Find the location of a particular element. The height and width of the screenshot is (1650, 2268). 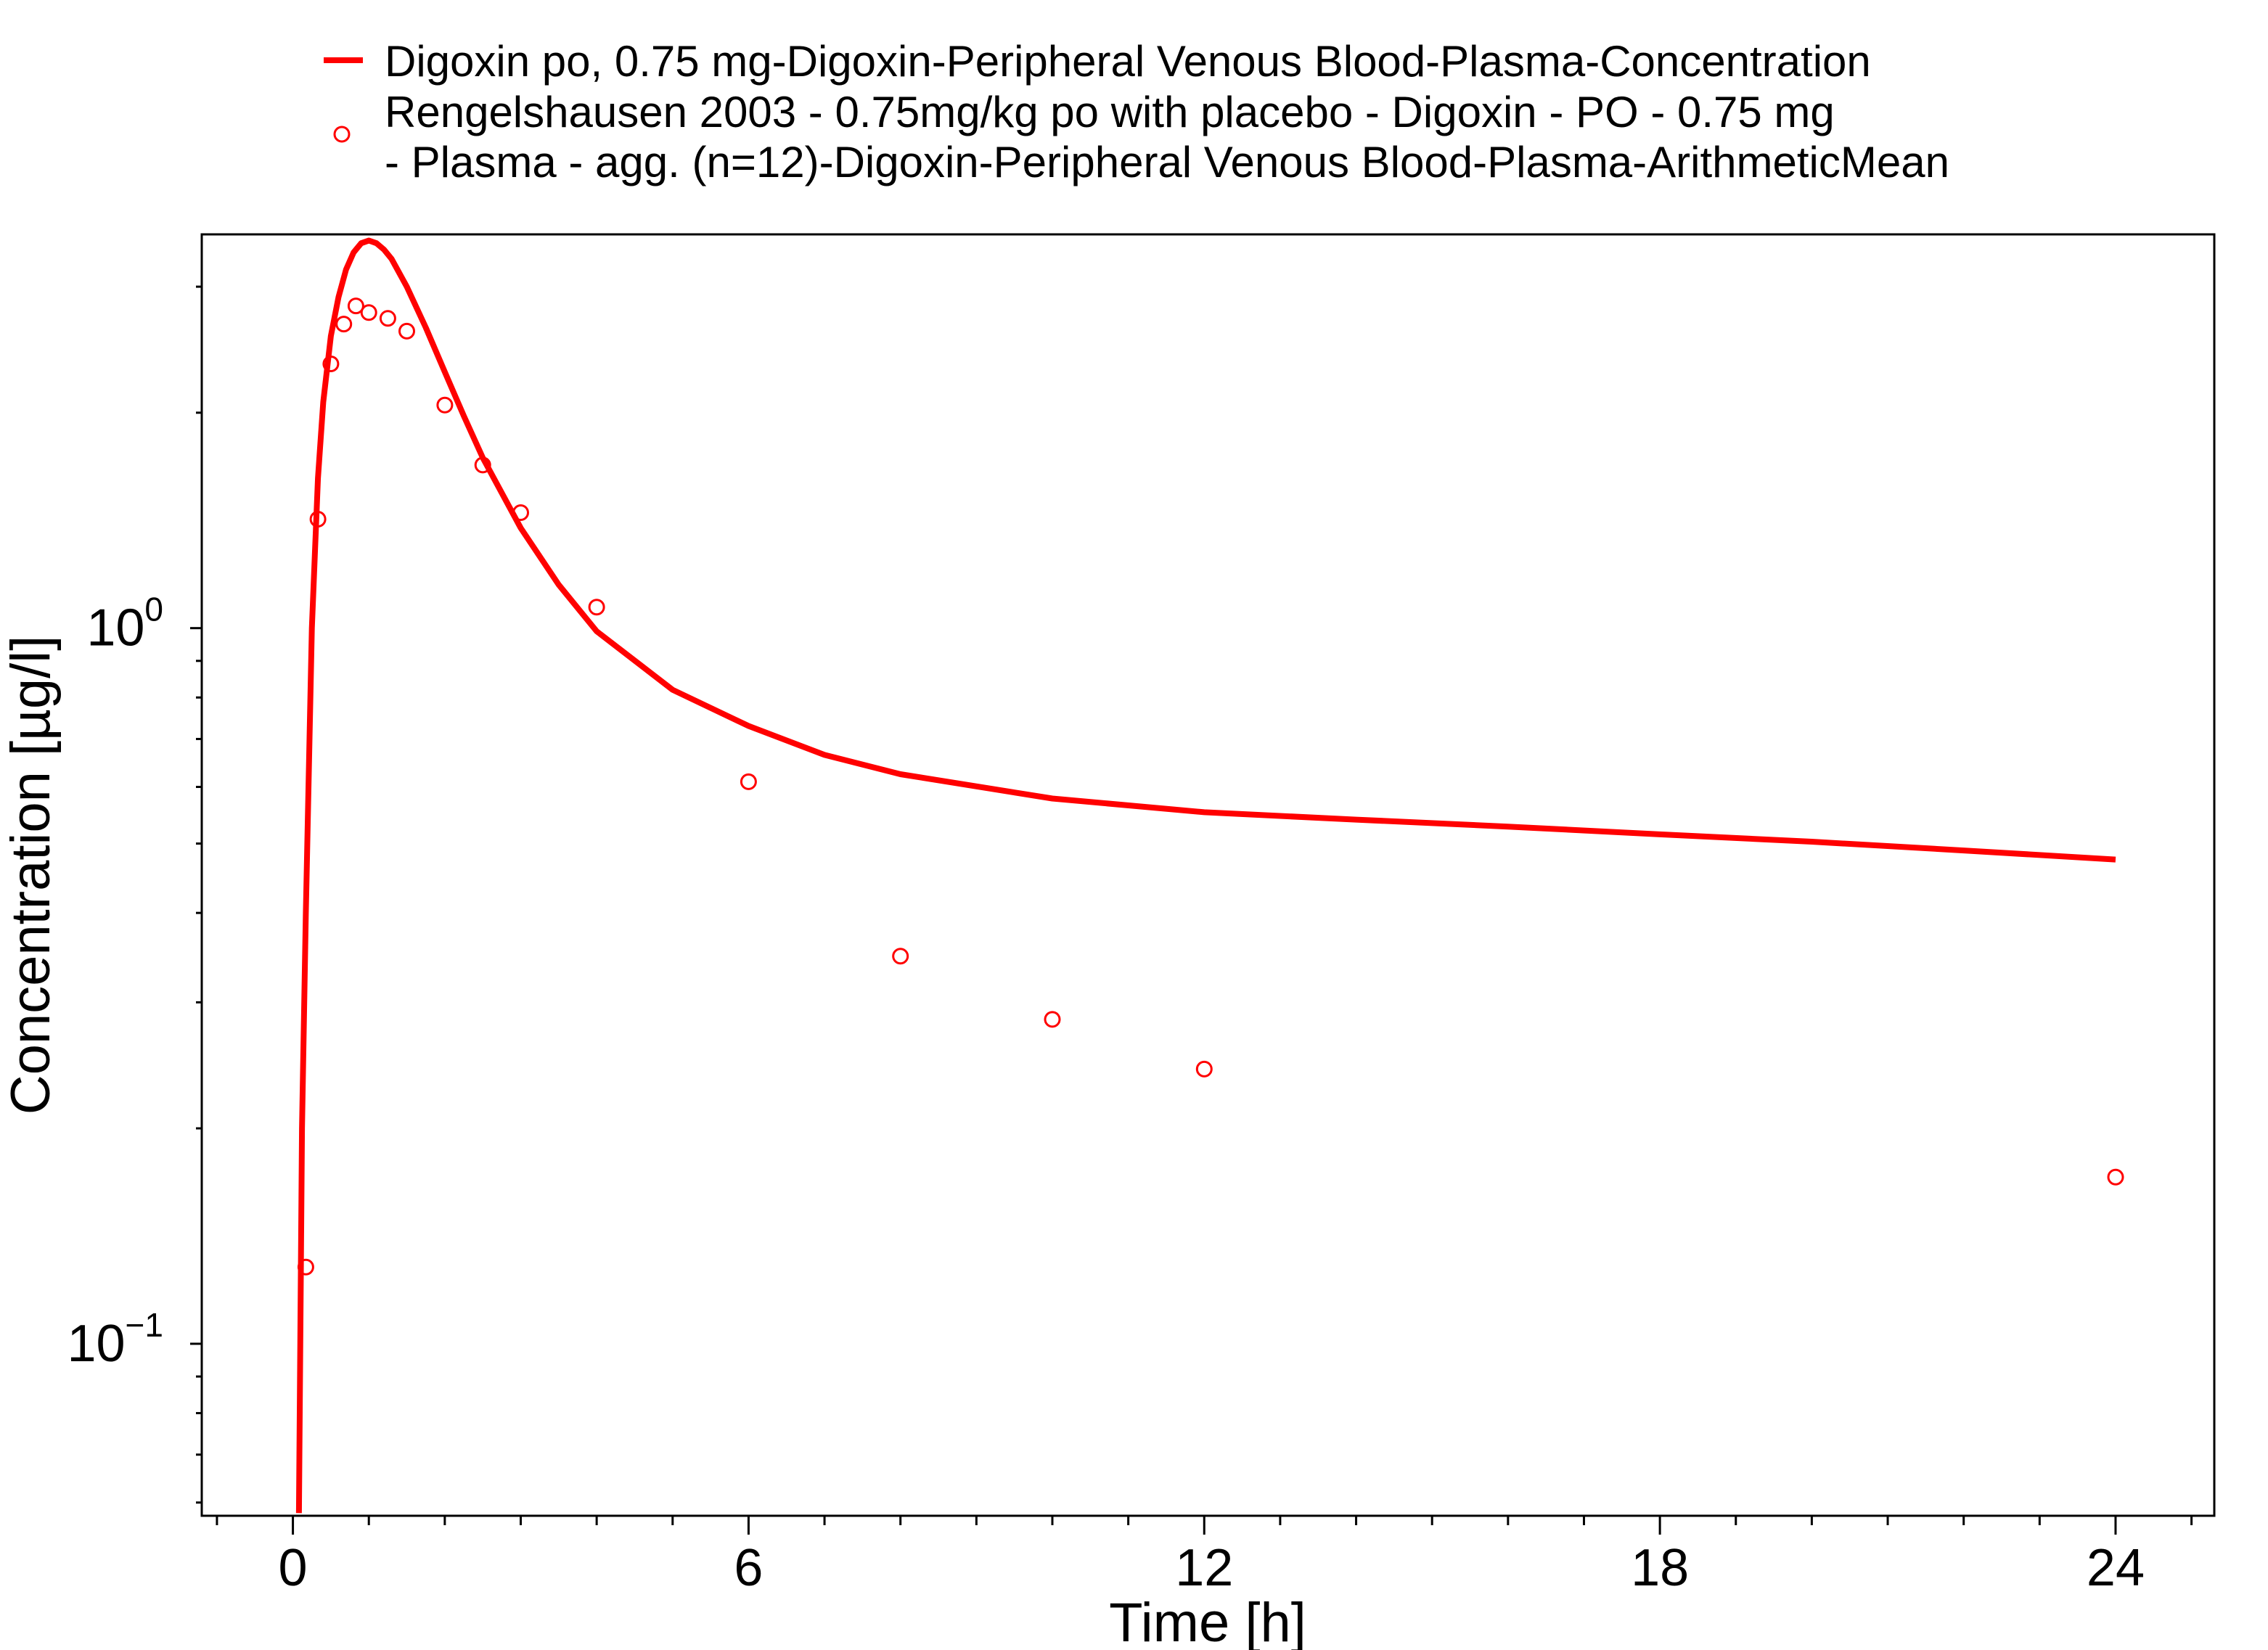

x-tick-label: 24 is located at coordinates (2116, 1568).